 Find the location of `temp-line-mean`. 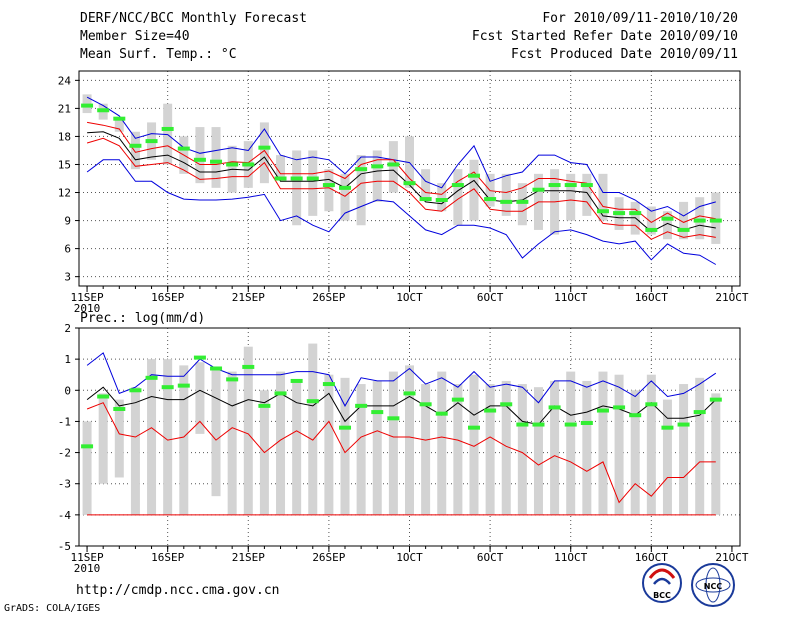

temp-line-mean is located at coordinates (401, 182).